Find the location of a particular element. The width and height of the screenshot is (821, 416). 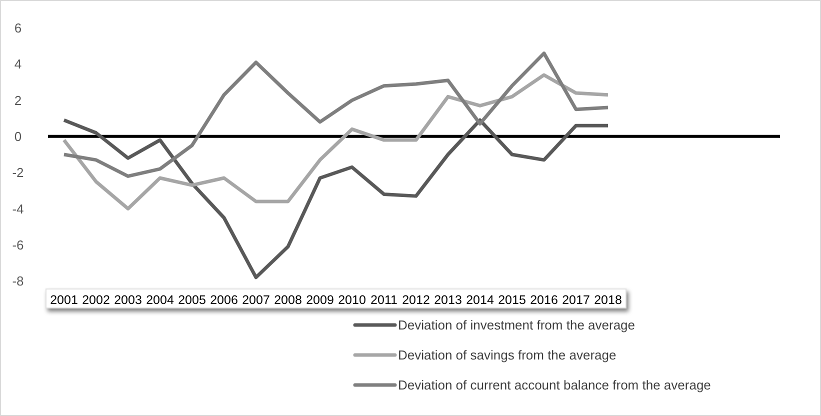

x-tick-label: 2012 is located at coordinates (416, 300).